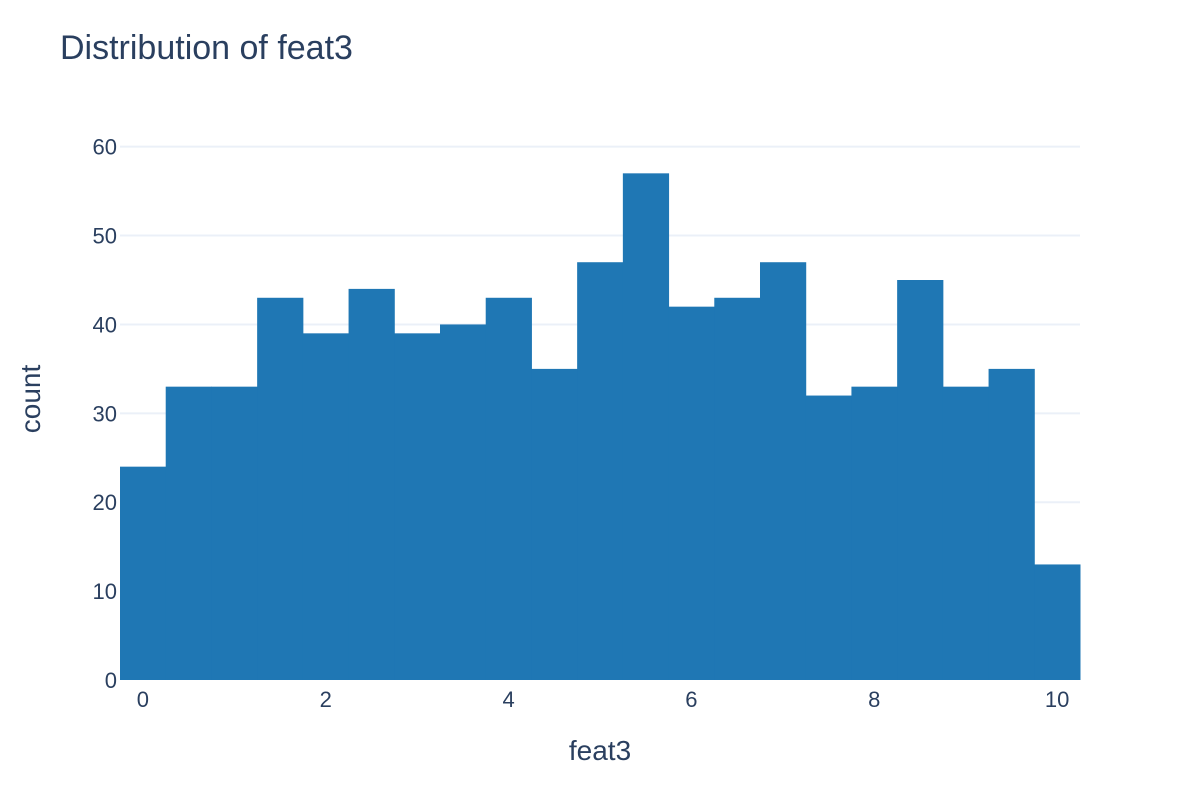  What do you see at coordinates (105, 147) in the screenshot?
I see `y-tick-label: 60` at bounding box center [105, 147].